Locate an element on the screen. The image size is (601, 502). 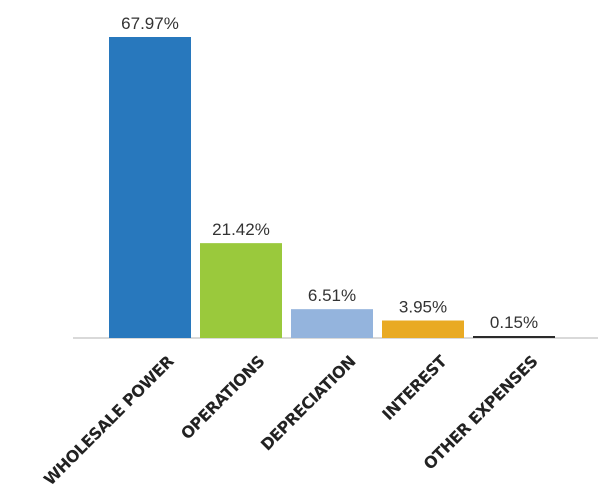
value-label-operations: 21.42% is located at coordinates (241, 229).